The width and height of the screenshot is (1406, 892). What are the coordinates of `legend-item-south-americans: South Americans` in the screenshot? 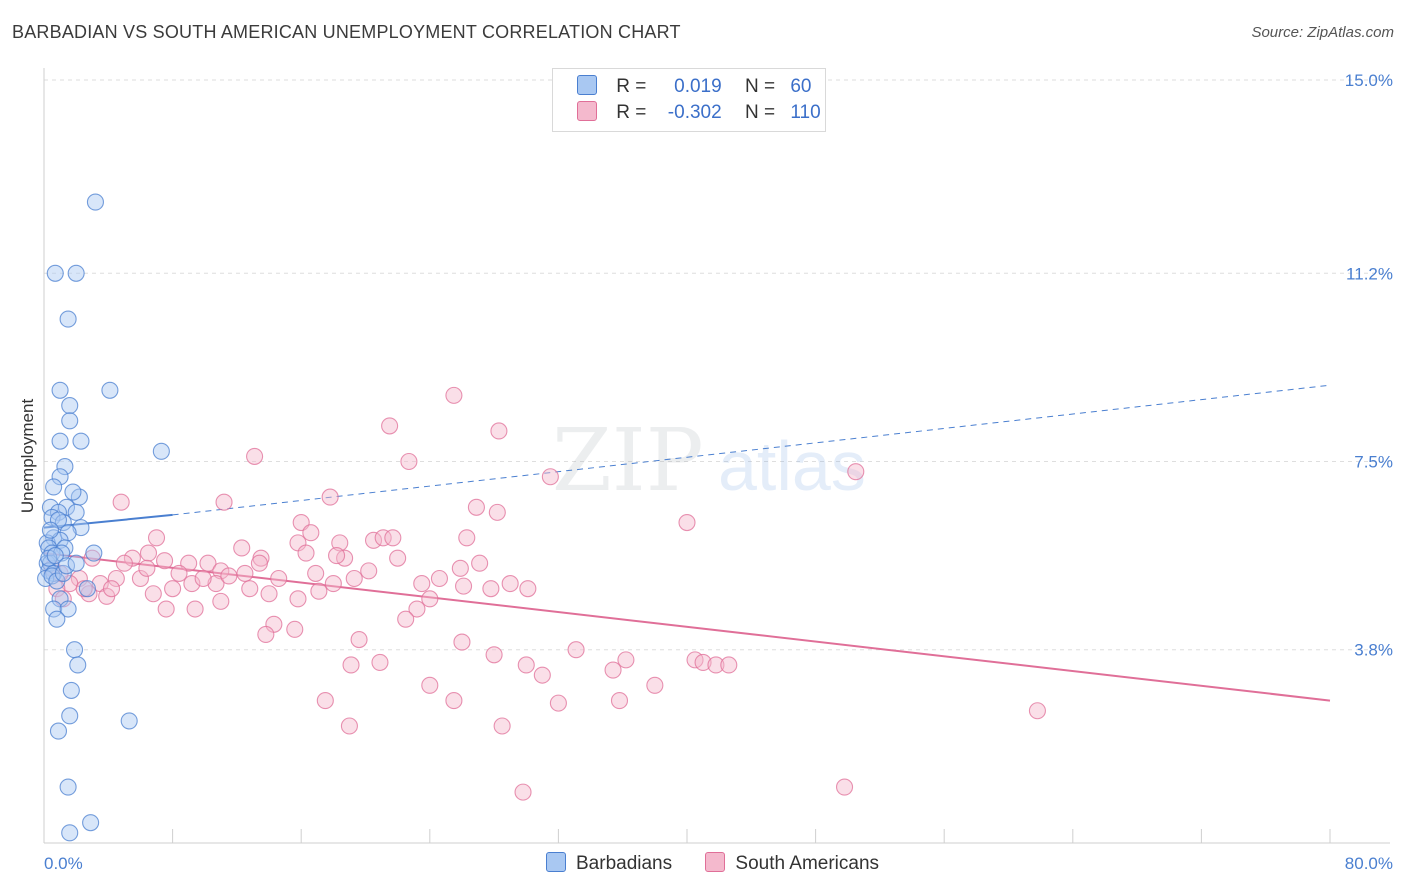 It's located at (792, 863).